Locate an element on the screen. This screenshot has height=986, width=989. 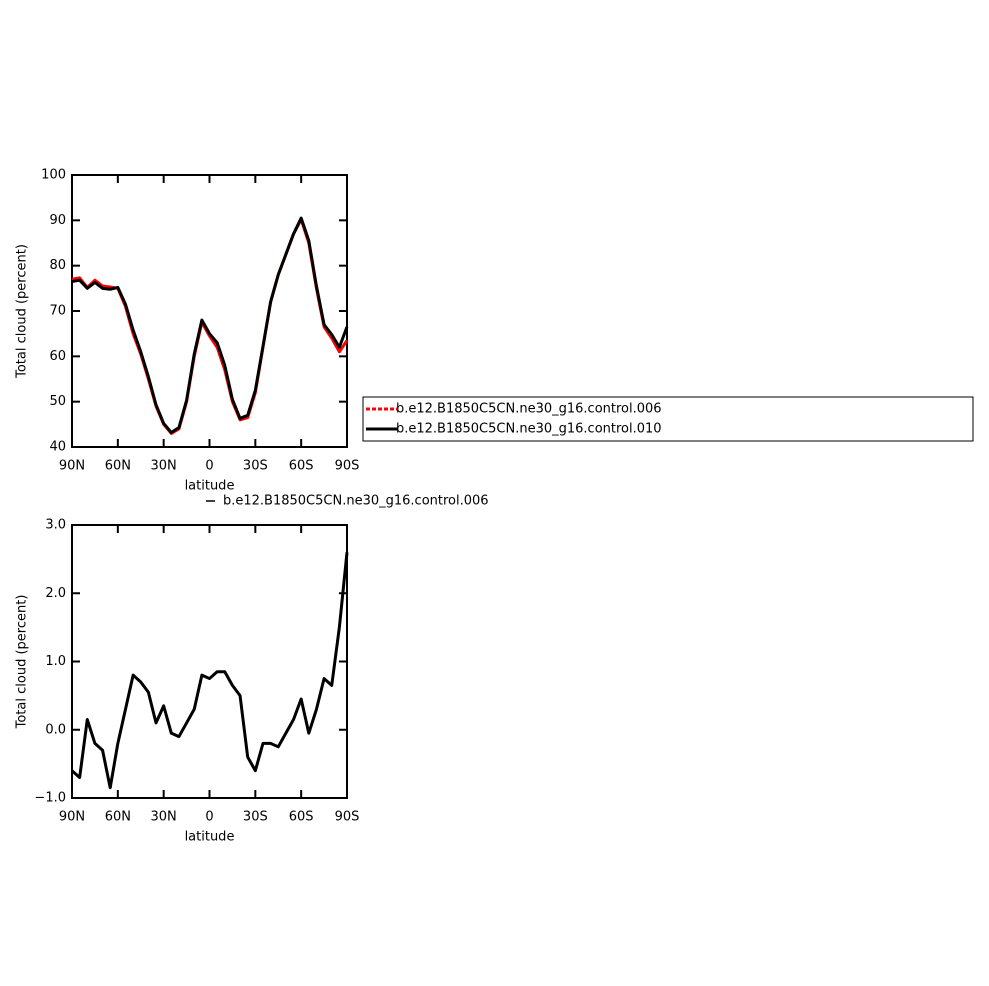
y-tick-label: 2.0 is located at coordinates (55, 593).